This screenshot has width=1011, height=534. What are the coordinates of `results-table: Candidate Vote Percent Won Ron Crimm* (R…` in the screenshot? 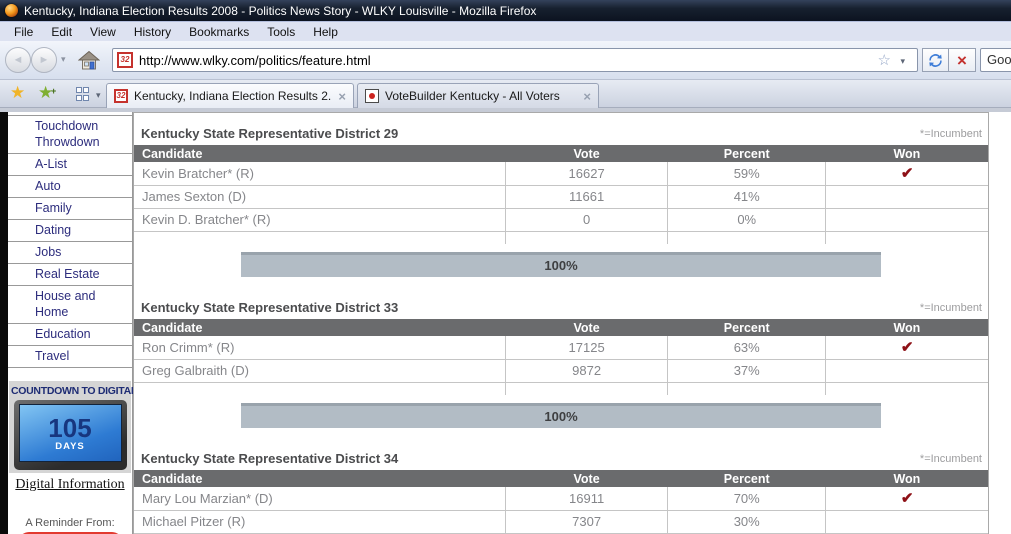 It's located at (561, 357).